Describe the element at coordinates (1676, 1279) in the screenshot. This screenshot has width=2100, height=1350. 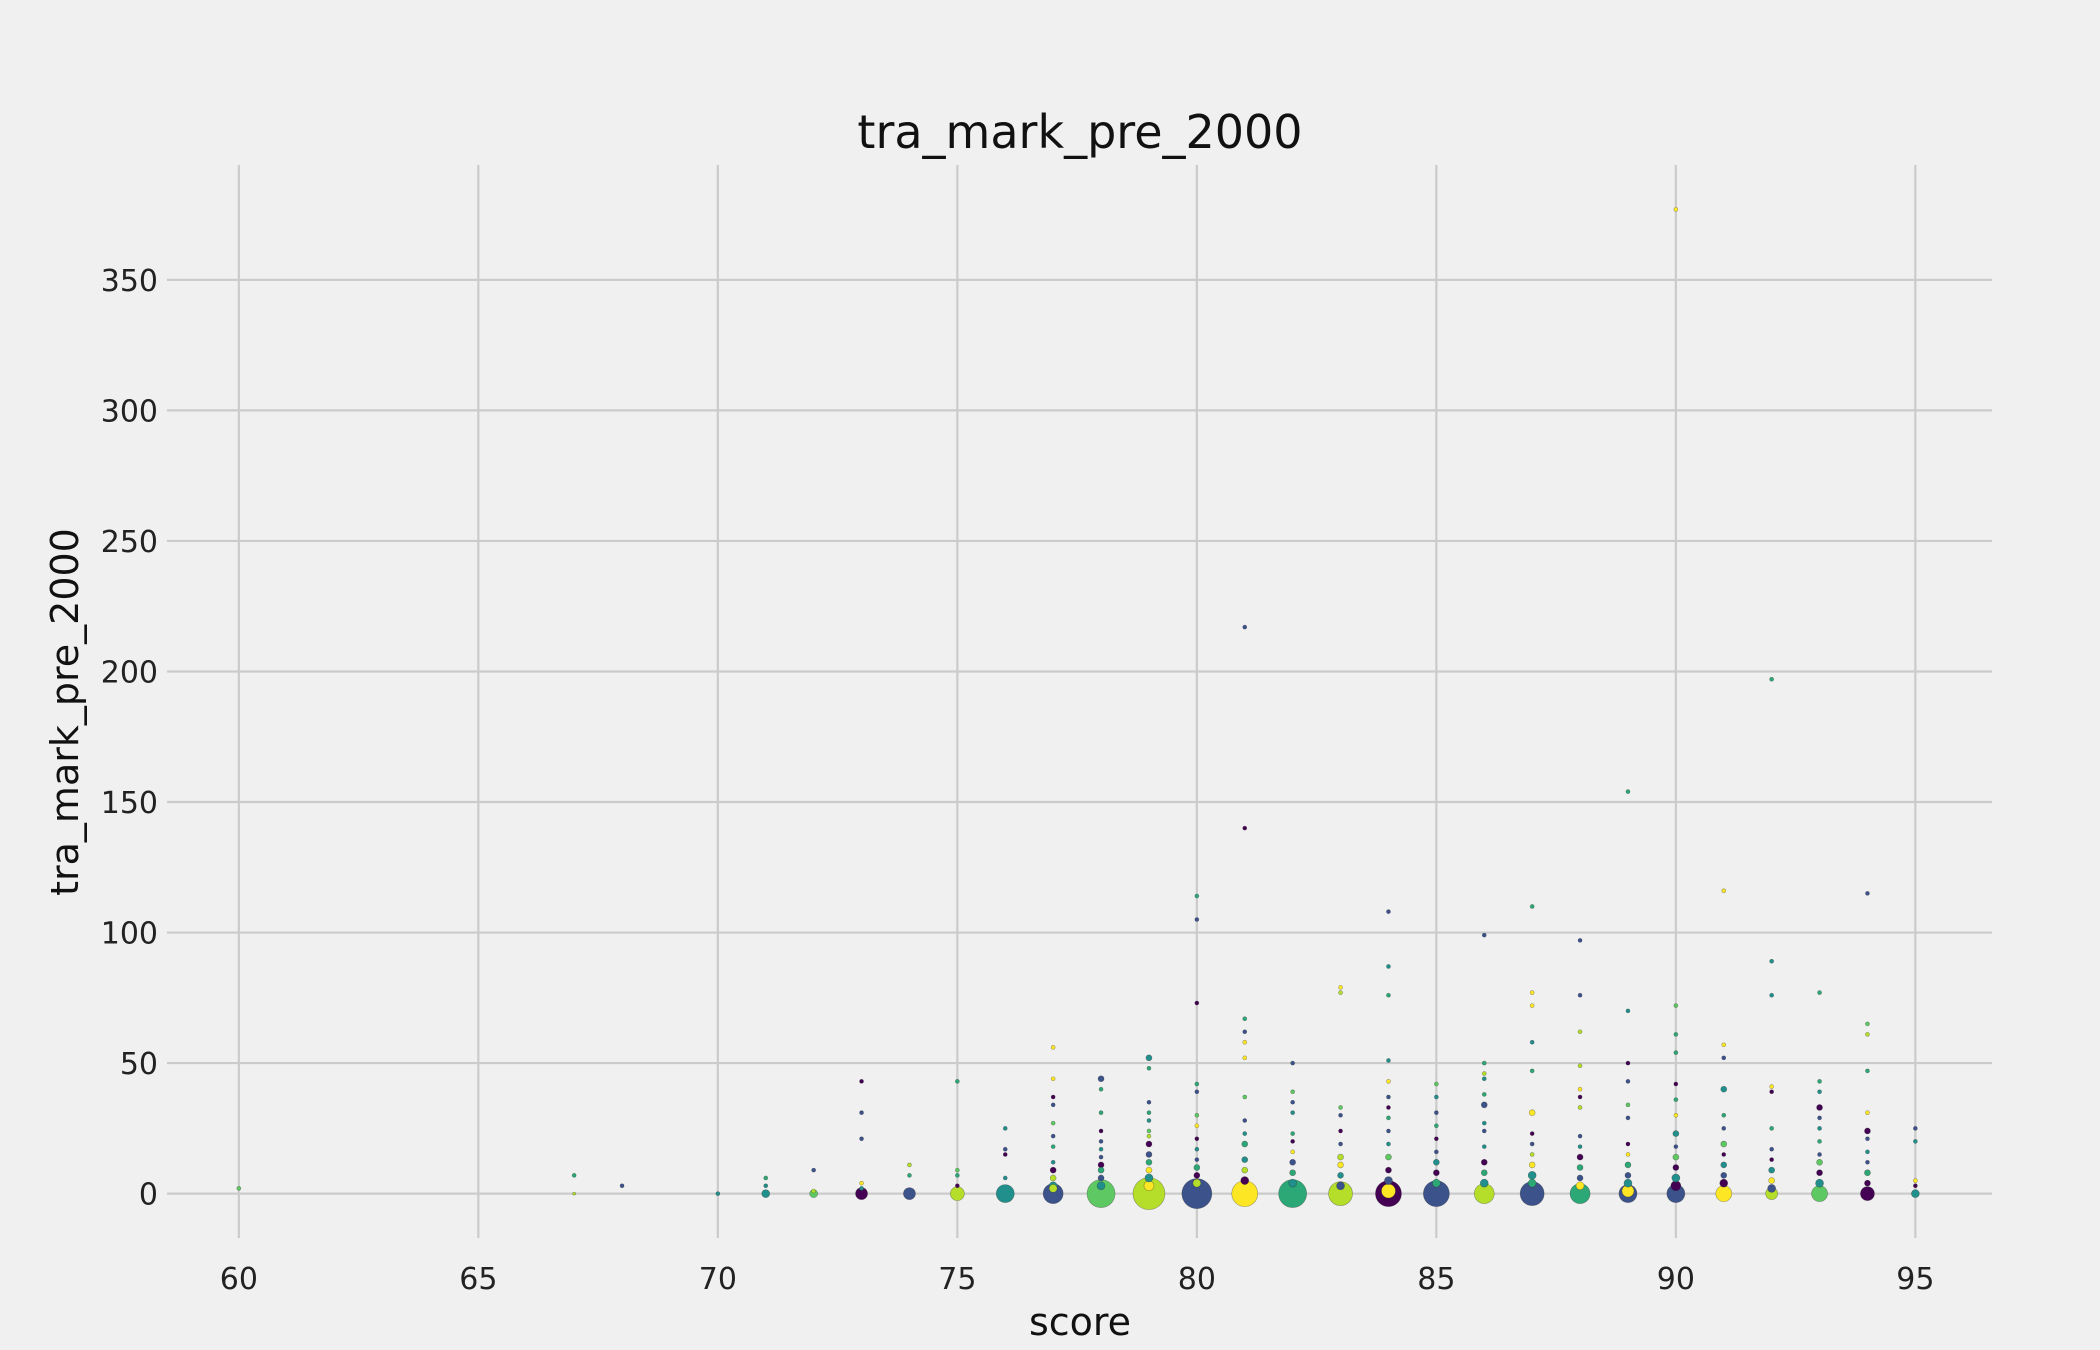
I see `x-tick-label: 90` at that location.